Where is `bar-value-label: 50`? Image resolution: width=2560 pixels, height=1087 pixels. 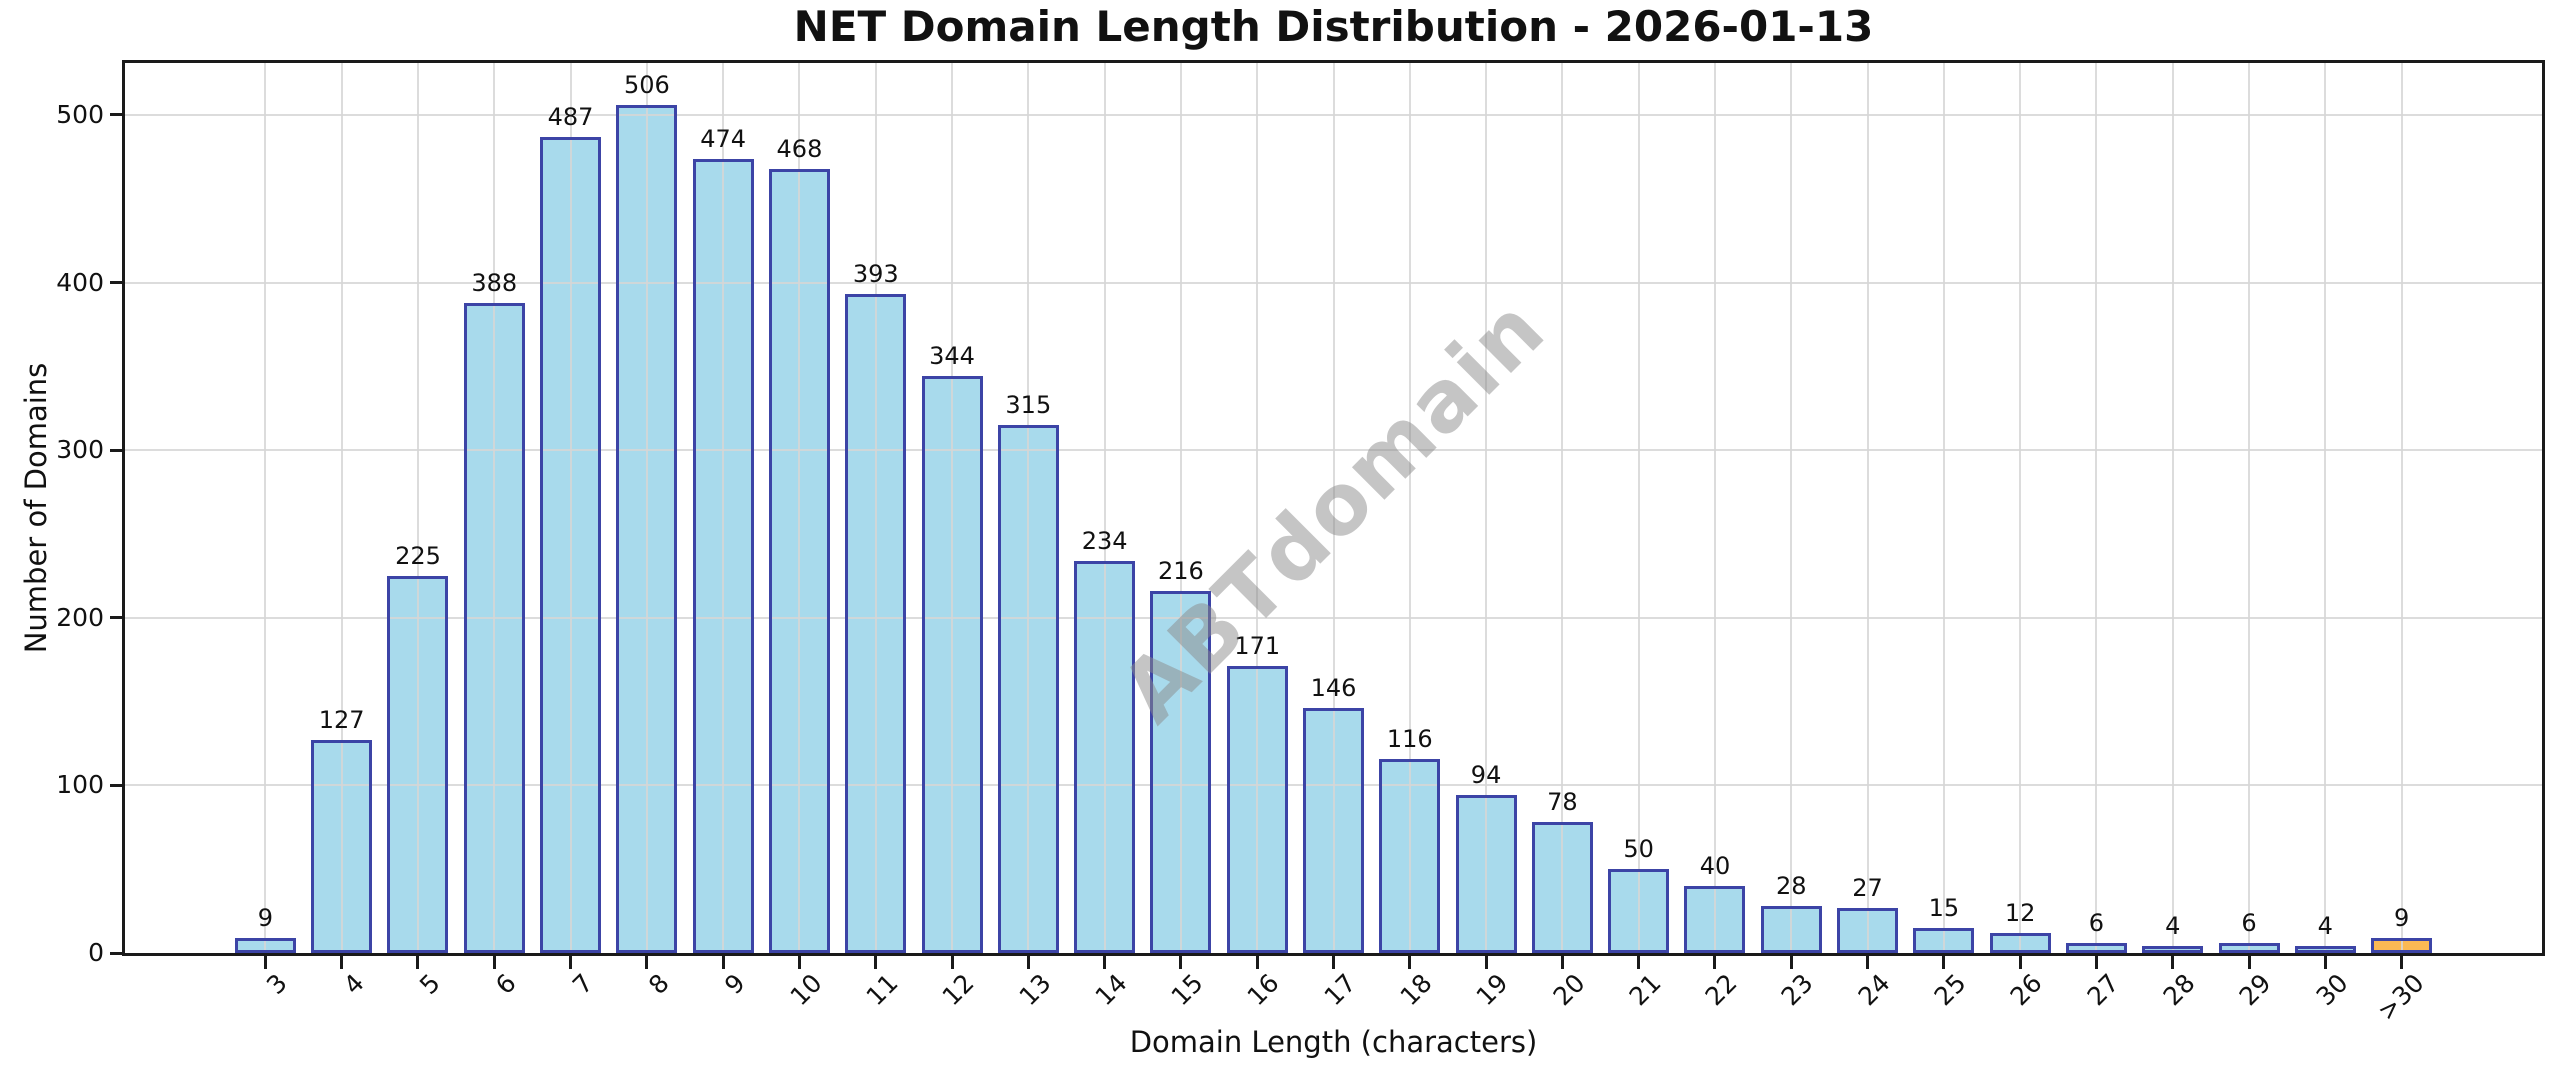
bar-value-label: 50 is located at coordinates (1638, 849).